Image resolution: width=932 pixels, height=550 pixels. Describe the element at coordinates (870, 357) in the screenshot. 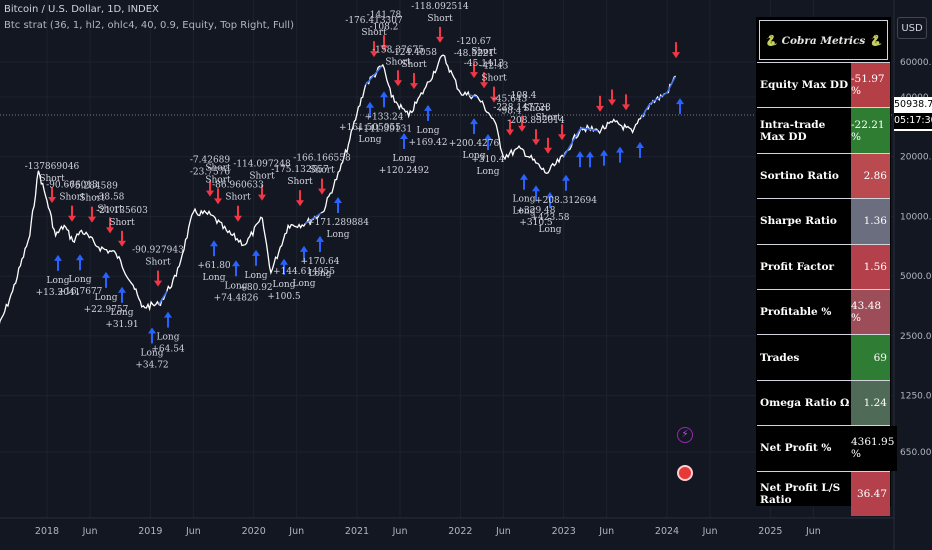

I see `metric-value: 69` at that location.